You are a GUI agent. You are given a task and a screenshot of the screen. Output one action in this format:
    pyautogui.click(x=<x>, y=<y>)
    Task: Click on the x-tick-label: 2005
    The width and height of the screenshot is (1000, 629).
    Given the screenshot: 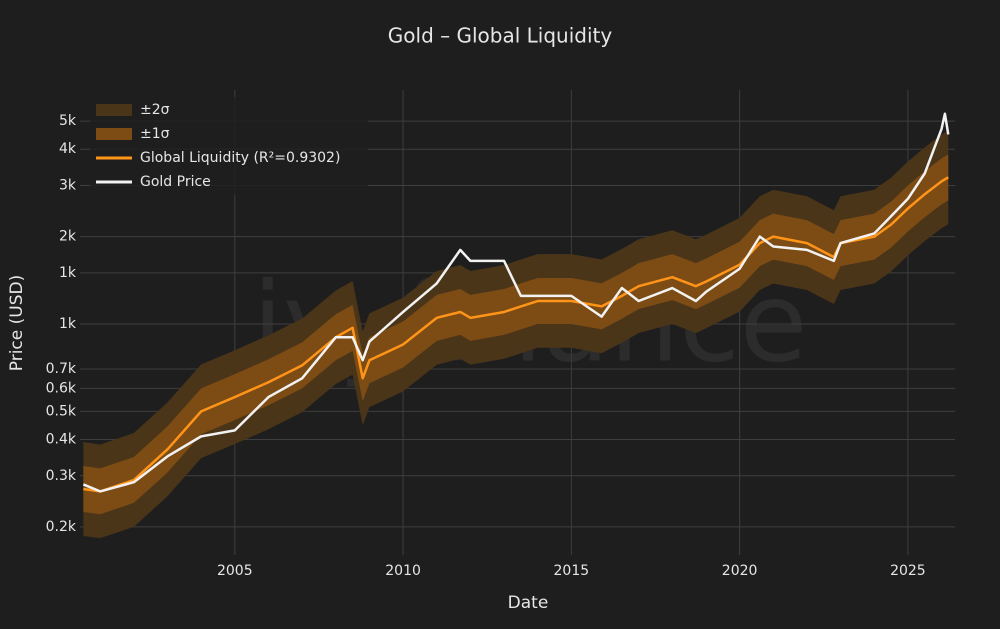 What is the action you would take?
    pyautogui.click(x=235, y=571)
    